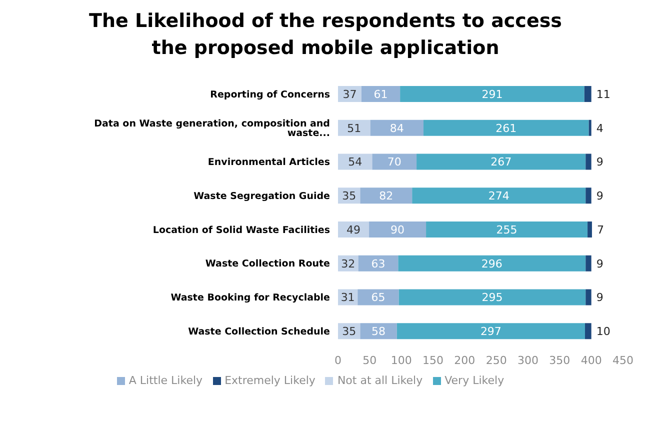 This screenshot has height=425, width=651. What do you see at coordinates (401, 360) in the screenshot?
I see `x-tick-label: 100` at bounding box center [401, 360].